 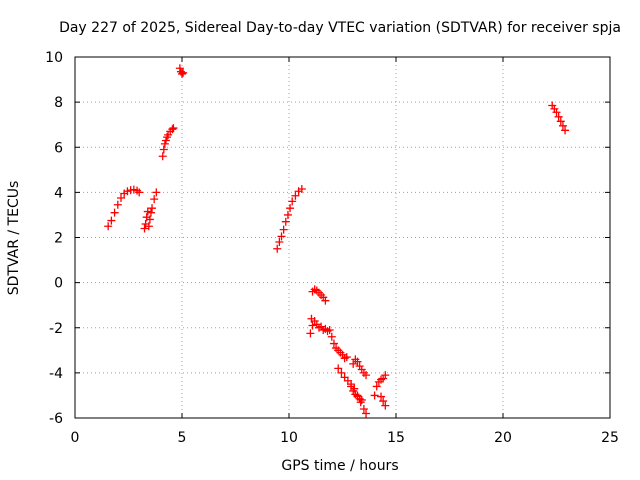 What do you see at coordinates (58, 193) in the screenshot?
I see `y-tick-label: 4` at bounding box center [58, 193].